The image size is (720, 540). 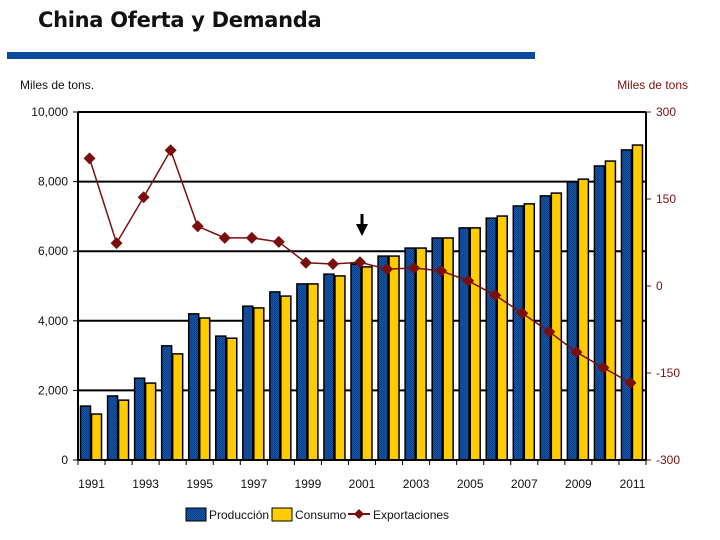 I want to click on legend-swatch-produccion, so click(x=196, y=514).